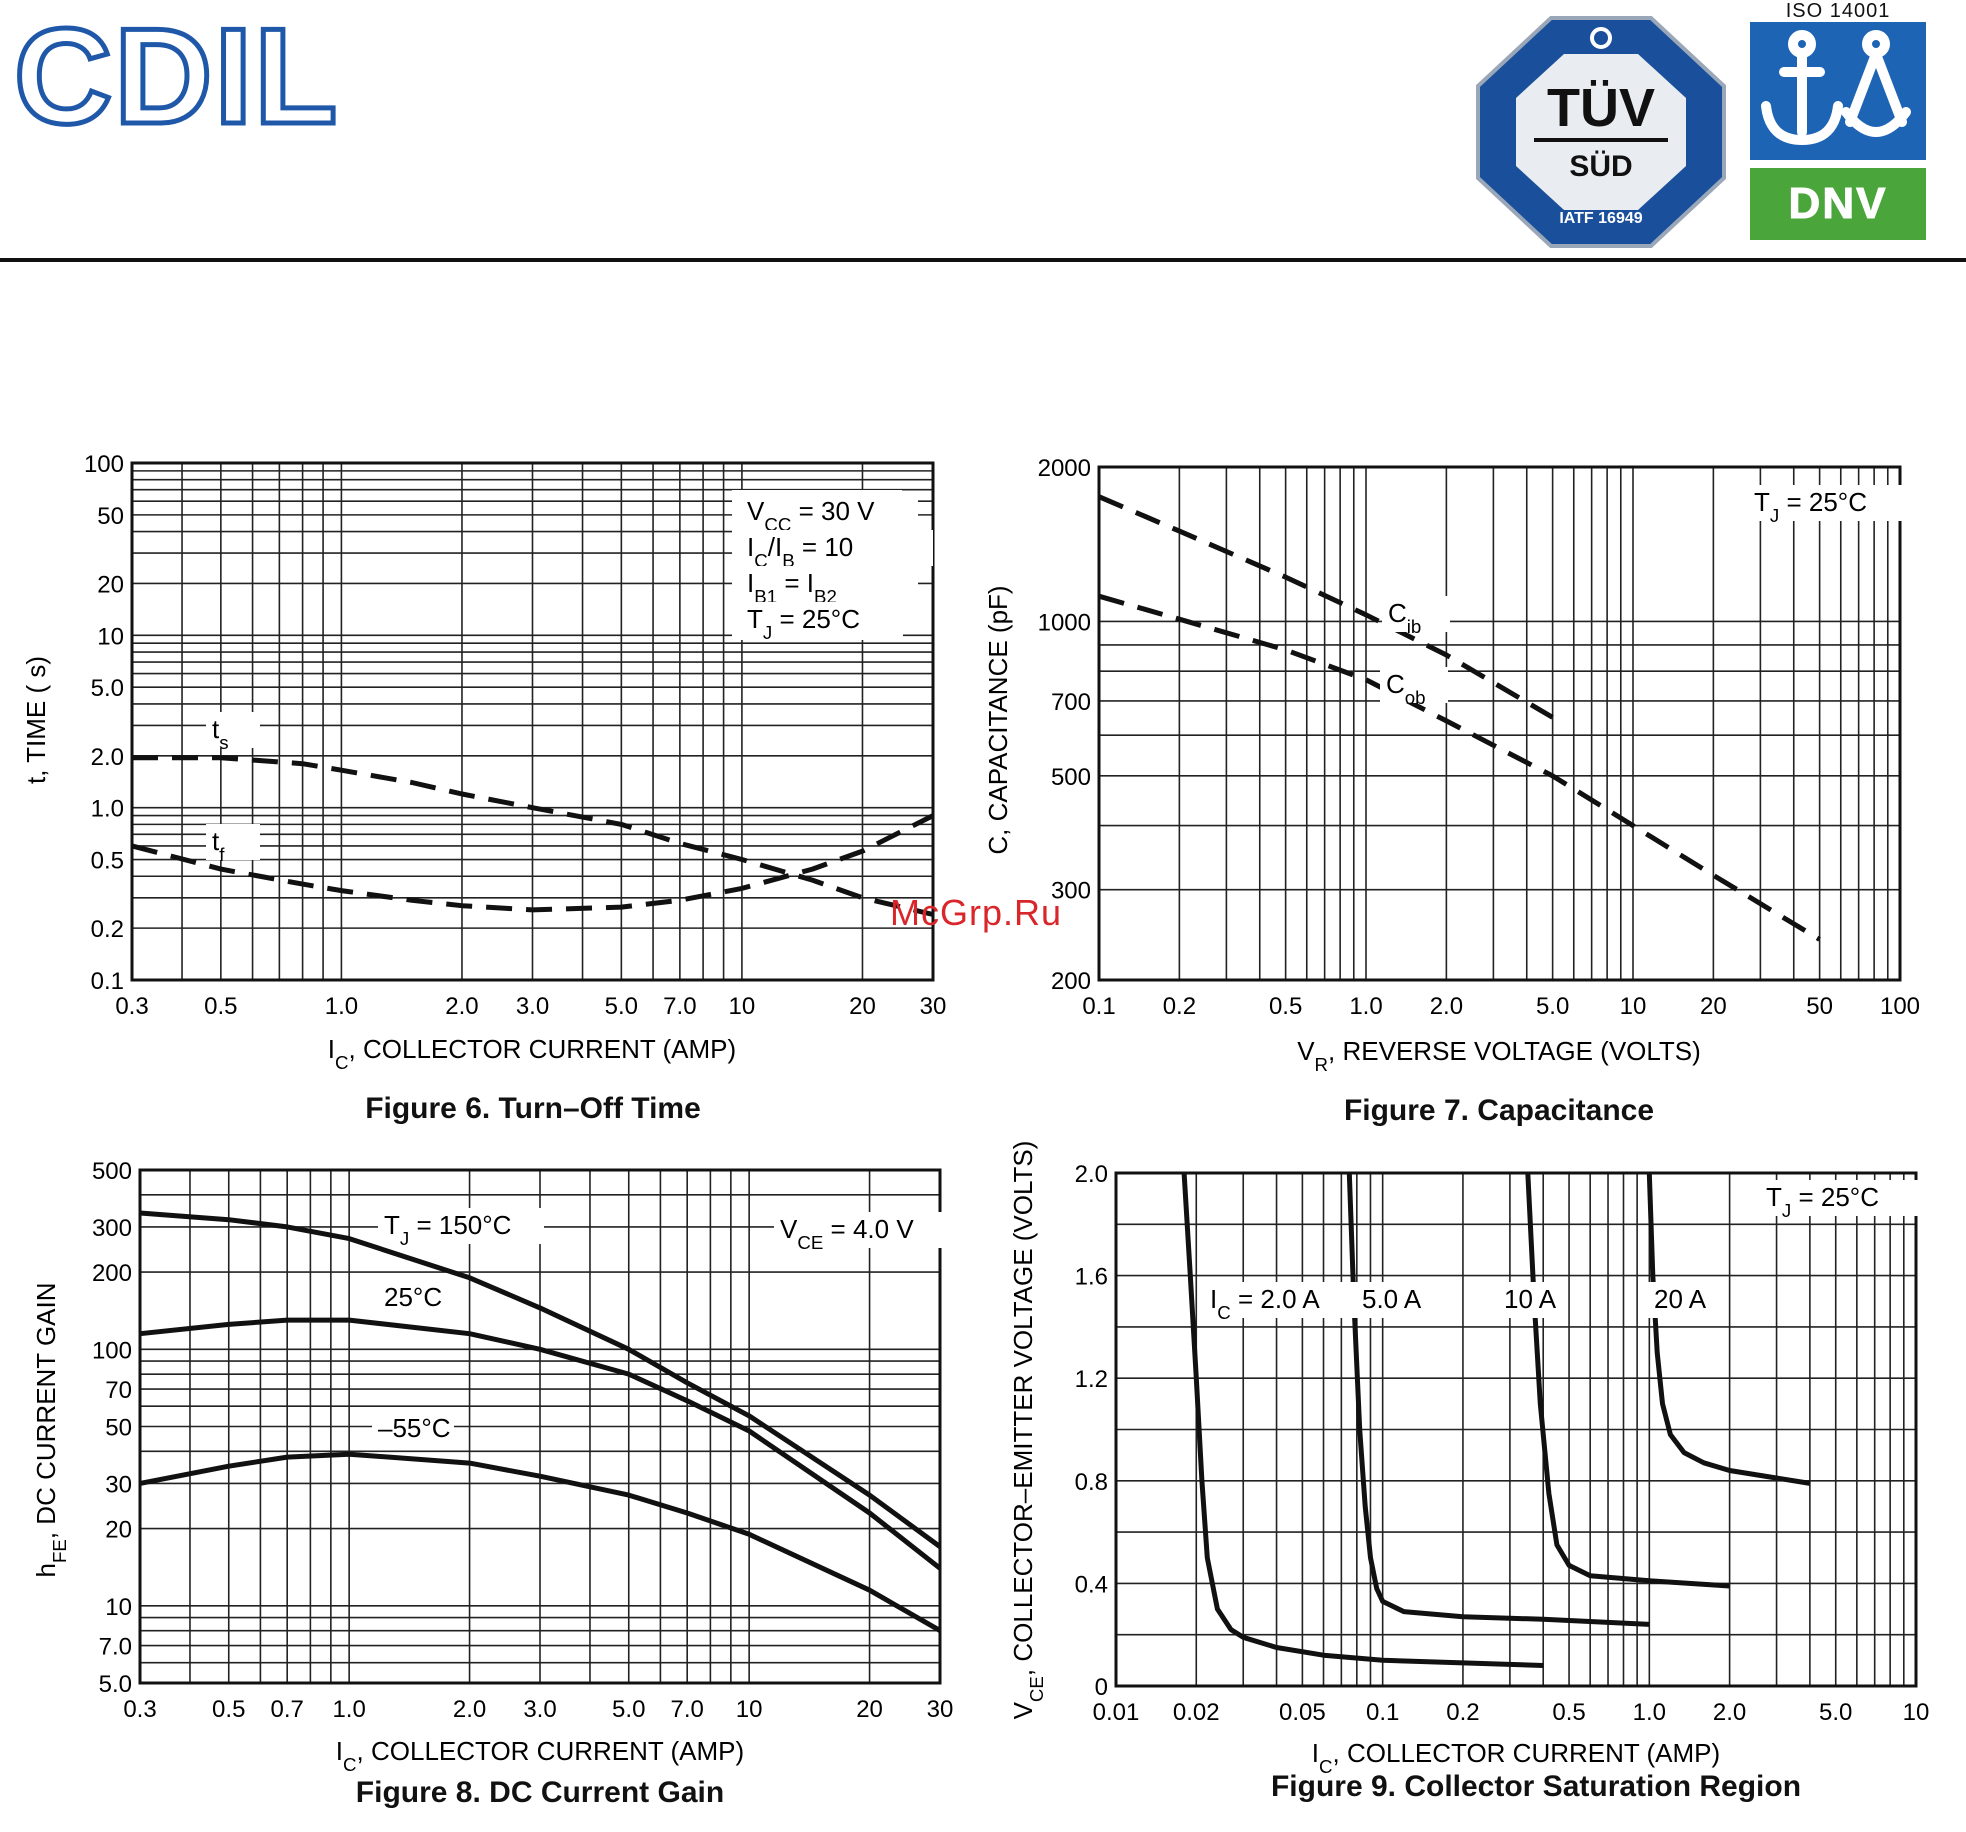  I want to click on x-tick-label: 0.02, so click(1196, 1712).